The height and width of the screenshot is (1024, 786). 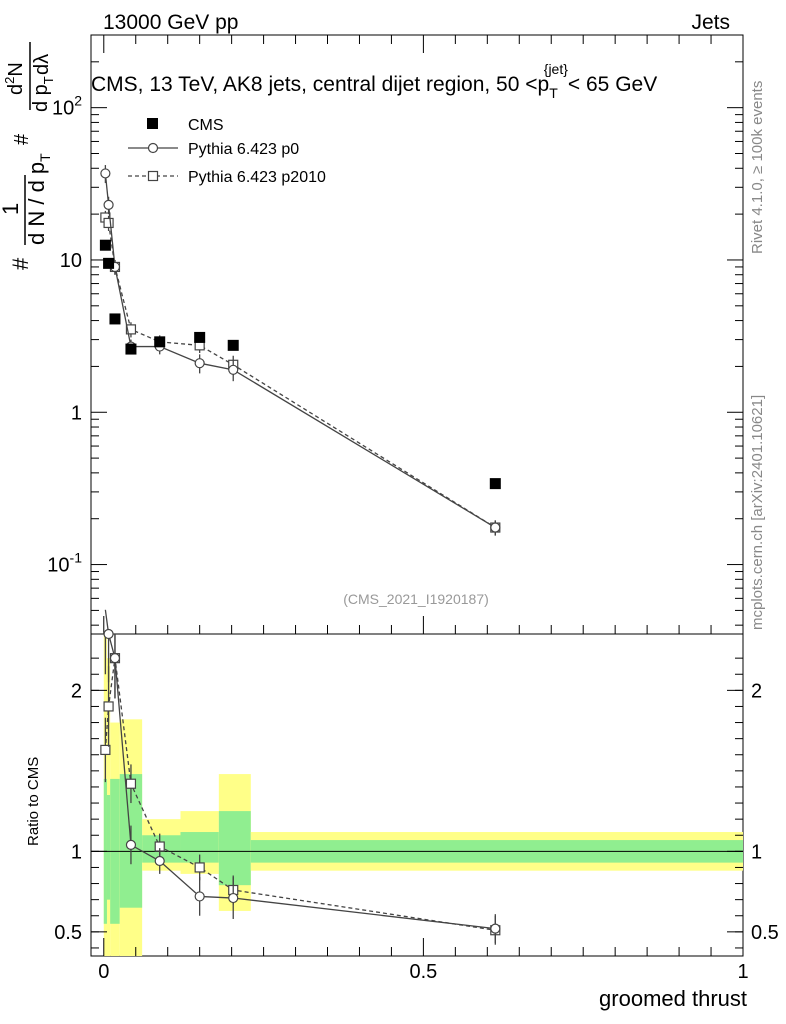 I want to click on xtick-label: 1, so click(x=742, y=972).